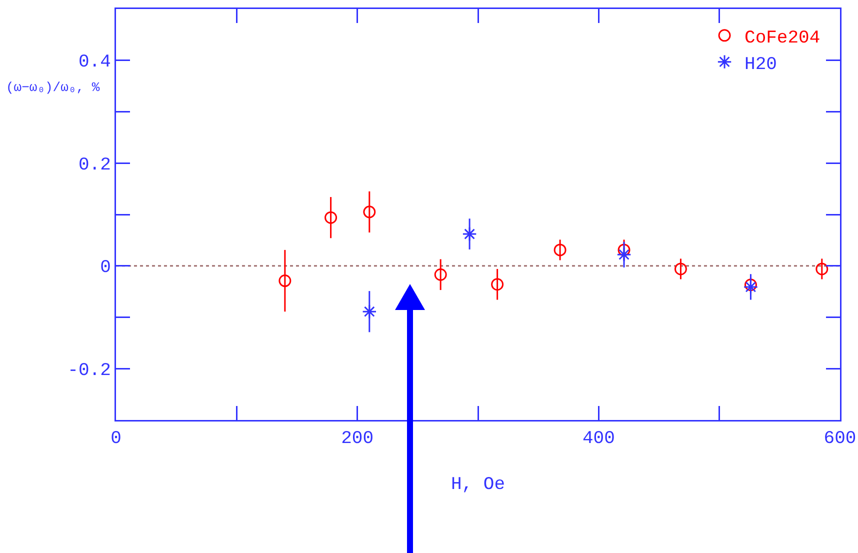  I want to click on x-tick-label: 200, so click(357, 439).